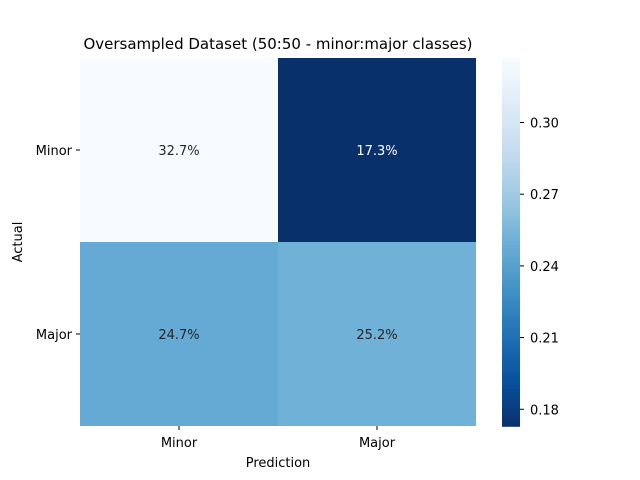  Describe the element at coordinates (544, 339) in the screenshot. I see `colorbar-tick-label: 0.21` at that location.